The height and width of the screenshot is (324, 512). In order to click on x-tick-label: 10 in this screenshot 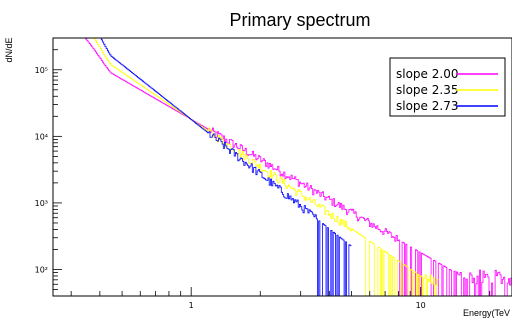, I will do `click(421, 305)`.